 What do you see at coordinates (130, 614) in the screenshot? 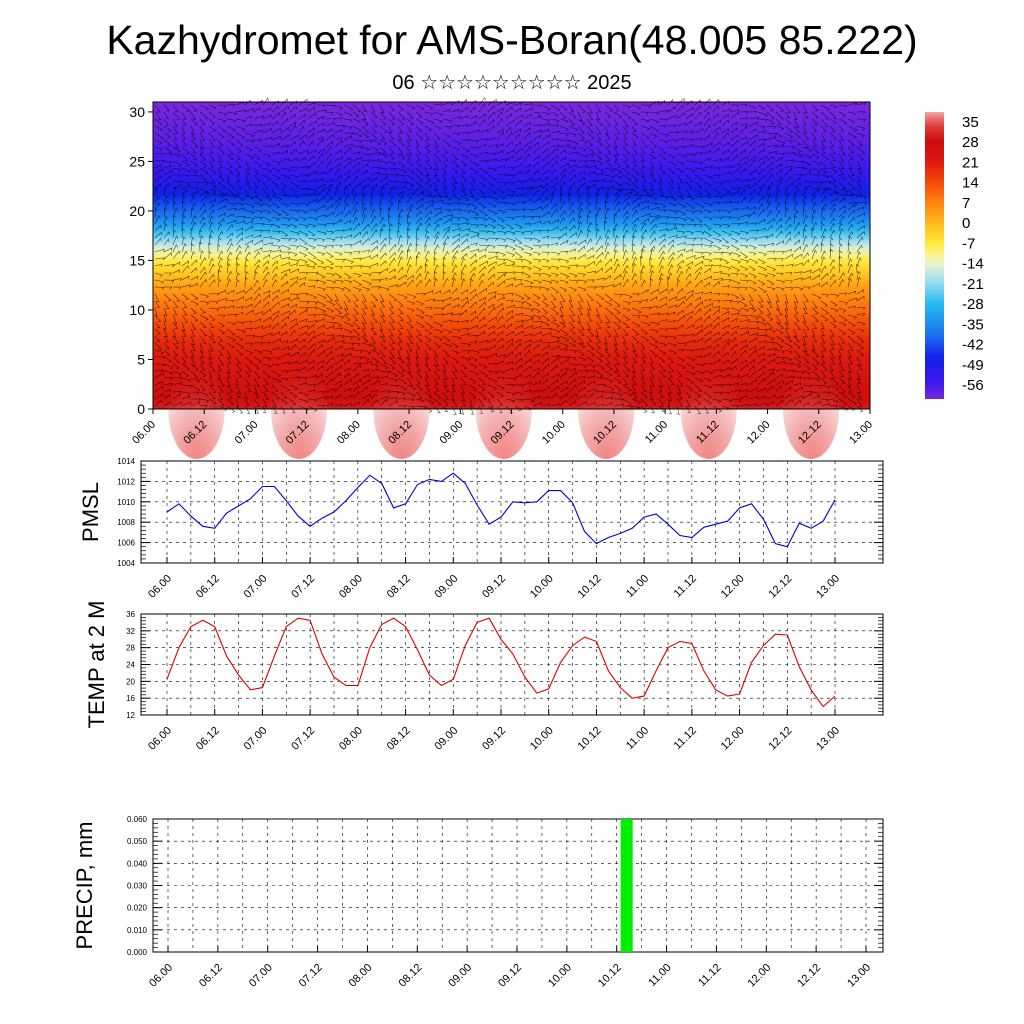
I see `y-tick-label: 36` at bounding box center [130, 614].